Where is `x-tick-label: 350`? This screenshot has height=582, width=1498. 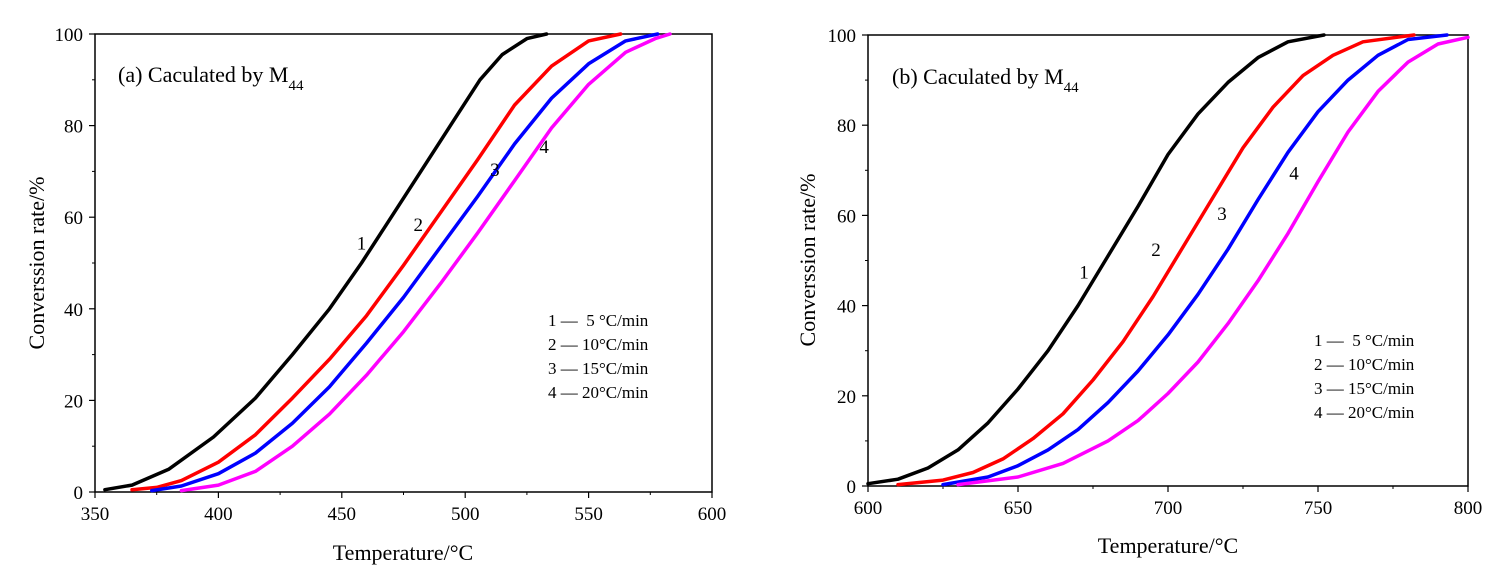 x-tick-label: 350 is located at coordinates (95, 514).